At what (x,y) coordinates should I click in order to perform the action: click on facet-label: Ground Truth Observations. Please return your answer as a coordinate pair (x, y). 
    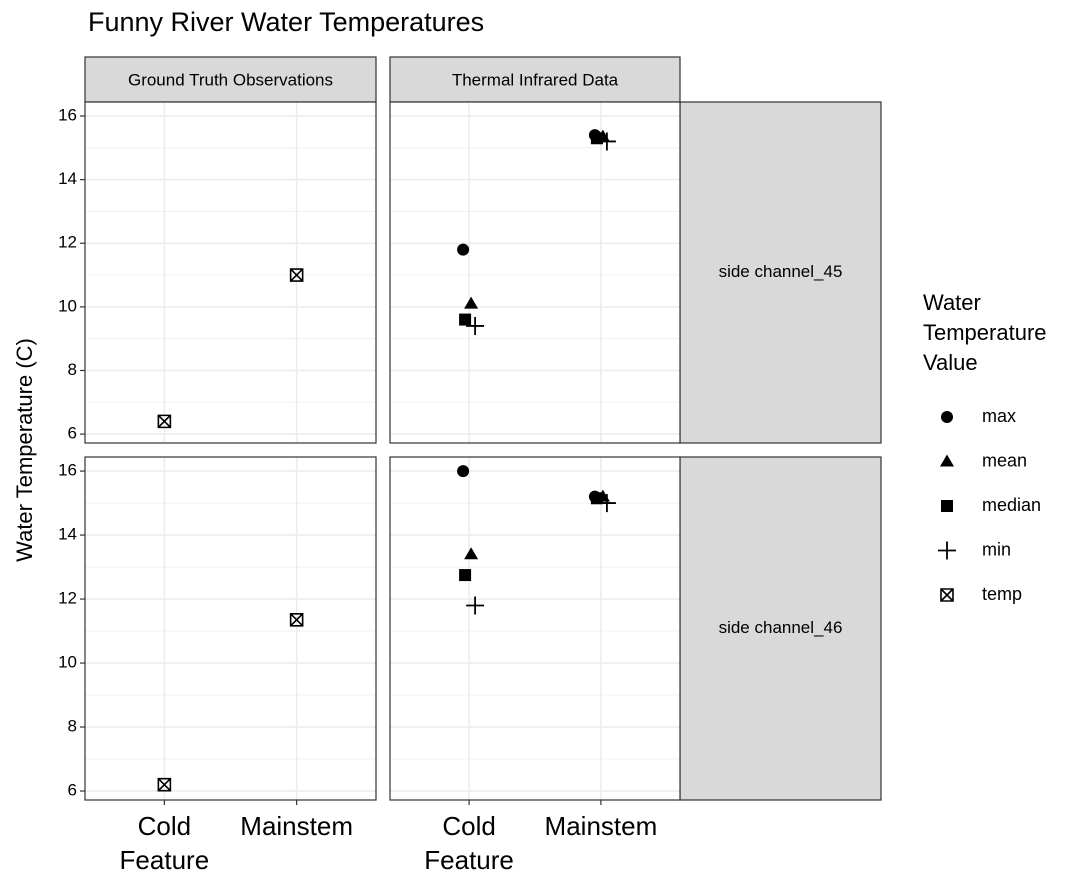
    Looking at the image, I should click on (230, 79).